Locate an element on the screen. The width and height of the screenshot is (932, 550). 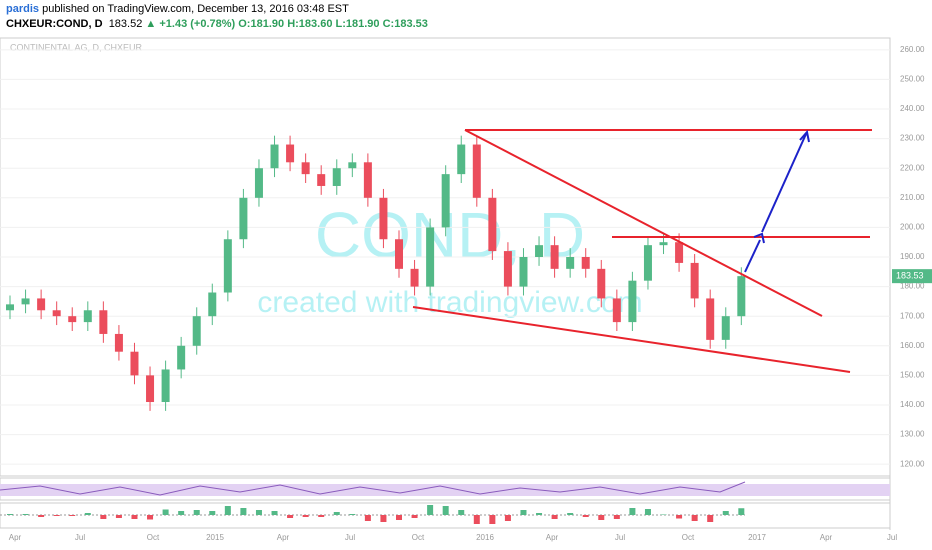
price-tag-label: 183.53 is located at coordinates (910, 276).